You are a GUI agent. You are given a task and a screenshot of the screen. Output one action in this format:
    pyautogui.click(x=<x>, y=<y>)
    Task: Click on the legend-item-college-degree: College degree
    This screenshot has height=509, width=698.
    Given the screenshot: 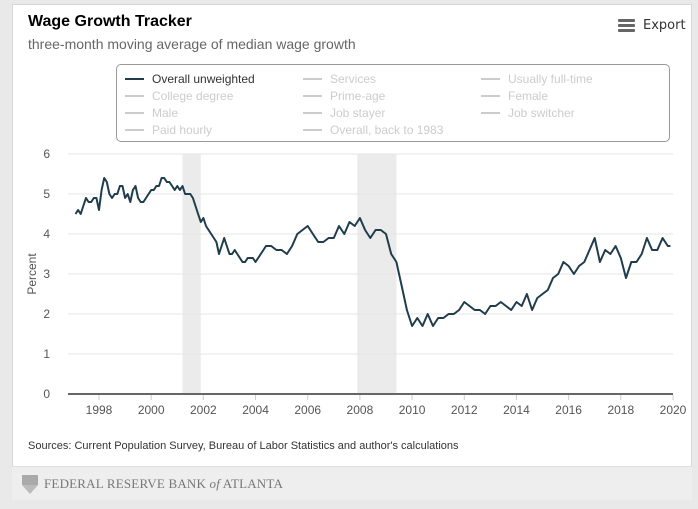 What is the action you would take?
    pyautogui.click(x=179, y=96)
    